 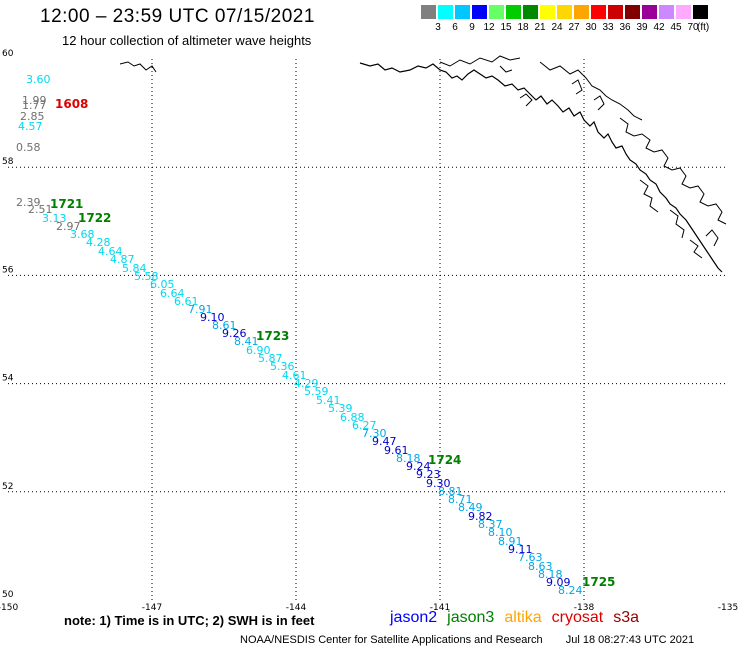 What do you see at coordinates (374, 433) in the screenshot?
I see `swh-reading: 7.30` at bounding box center [374, 433].